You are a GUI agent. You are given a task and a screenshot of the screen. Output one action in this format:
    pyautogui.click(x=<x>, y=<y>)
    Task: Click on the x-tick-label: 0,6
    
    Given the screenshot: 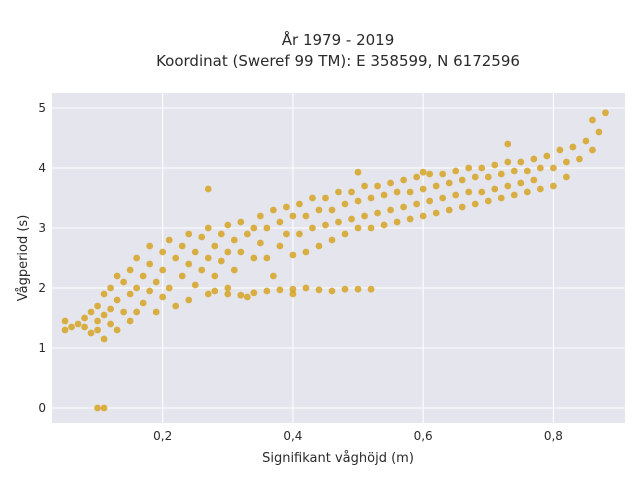 What is the action you would take?
    pyautogui.click(x=423, y=436)
    